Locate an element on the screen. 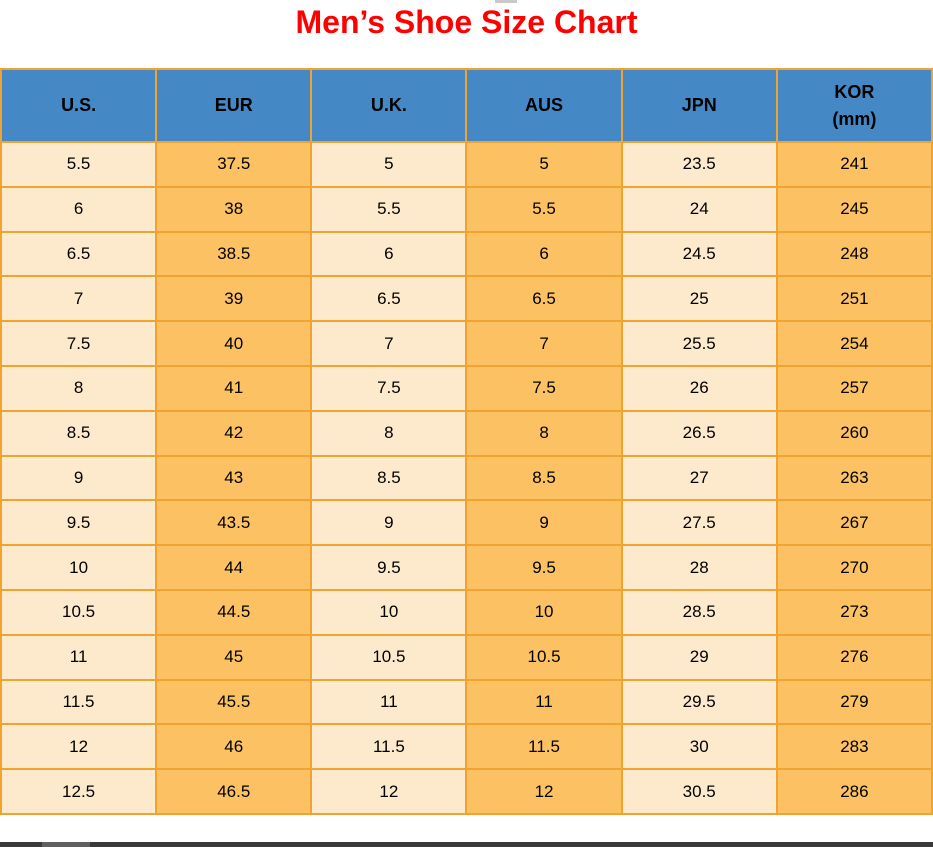 Image resolution: width=933 pixels, height=847 pixels. table-cell: 12.5 is located at coordinates (79, 791).